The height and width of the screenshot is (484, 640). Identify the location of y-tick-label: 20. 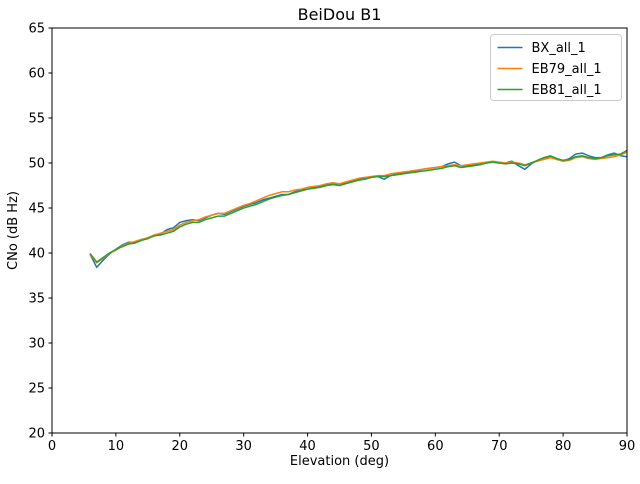
(36, 434).